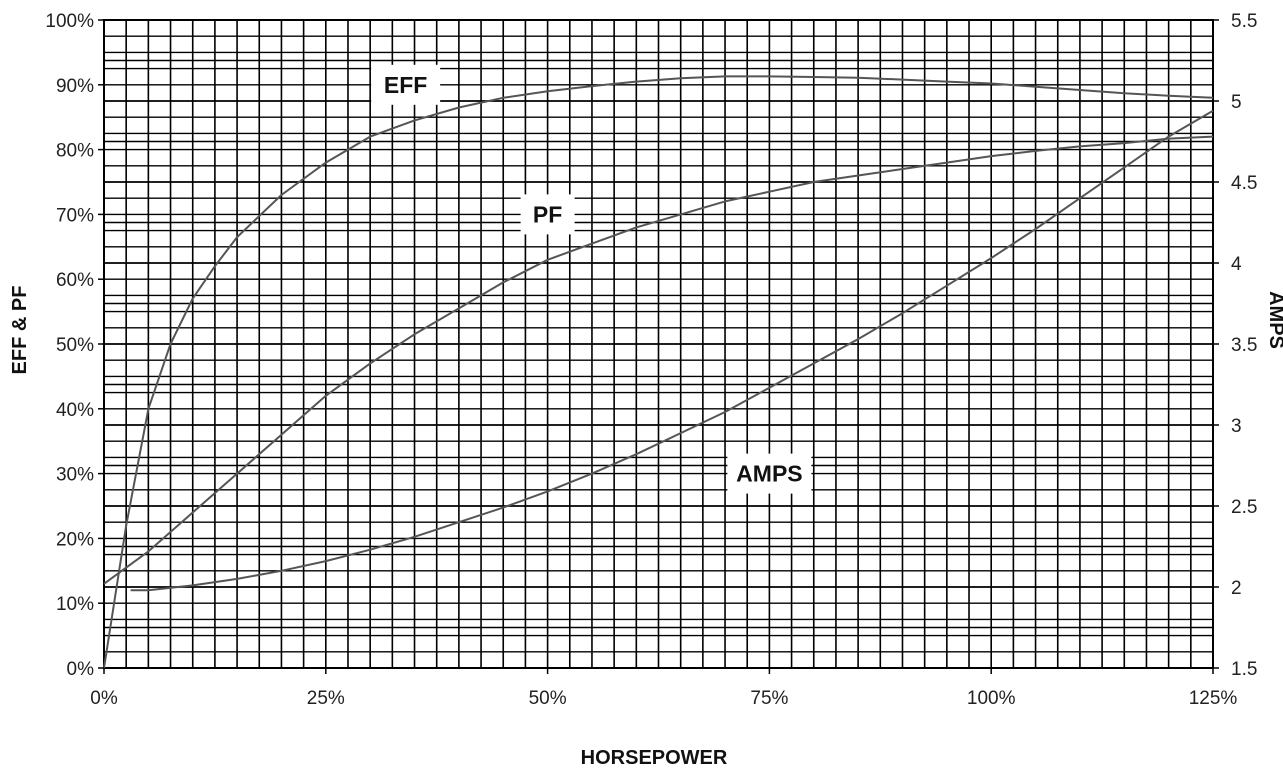 Image resolution: width=1283 pixels, height=769 pixels. I want to click on curve-label-amps: AMPS, so click(769, 474).